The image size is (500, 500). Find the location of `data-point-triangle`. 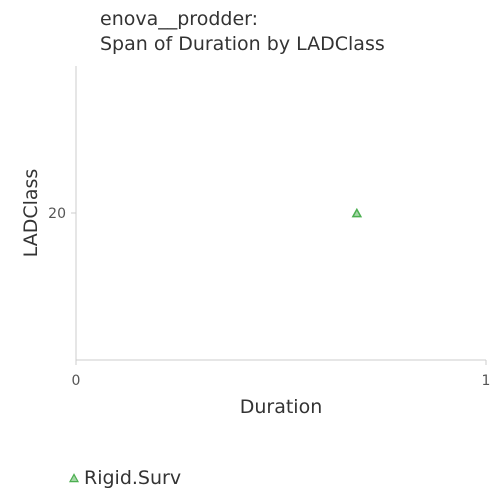

data-point-triangle is located at coordinates (357, 212).